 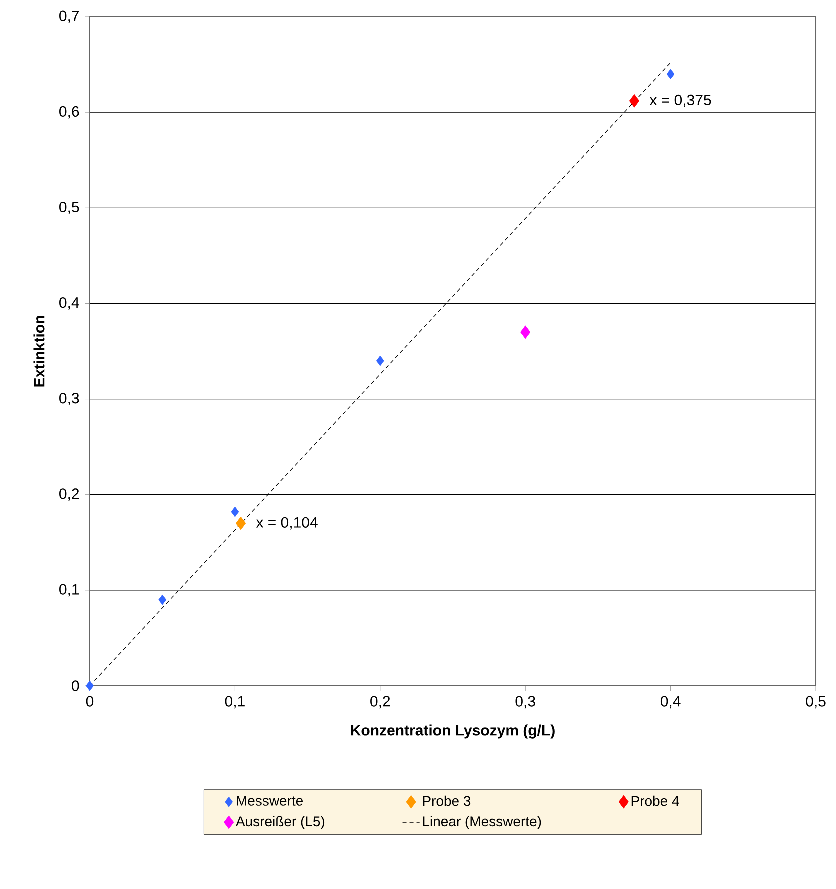 What do you see at coordinates (380, 702) in the screenshot?
I see `x-tick-label: 0,2` at bounding box center [380, 702].